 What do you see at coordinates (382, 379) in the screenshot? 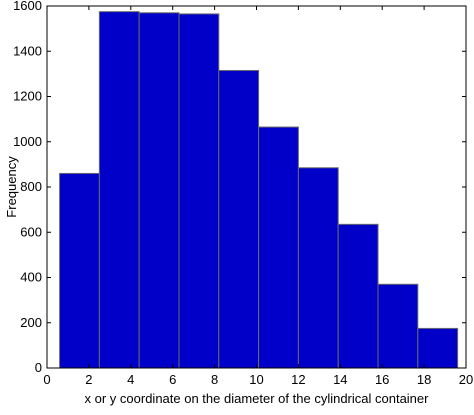
I see `x-tick-label: 16` at bounding box center [382, 379].